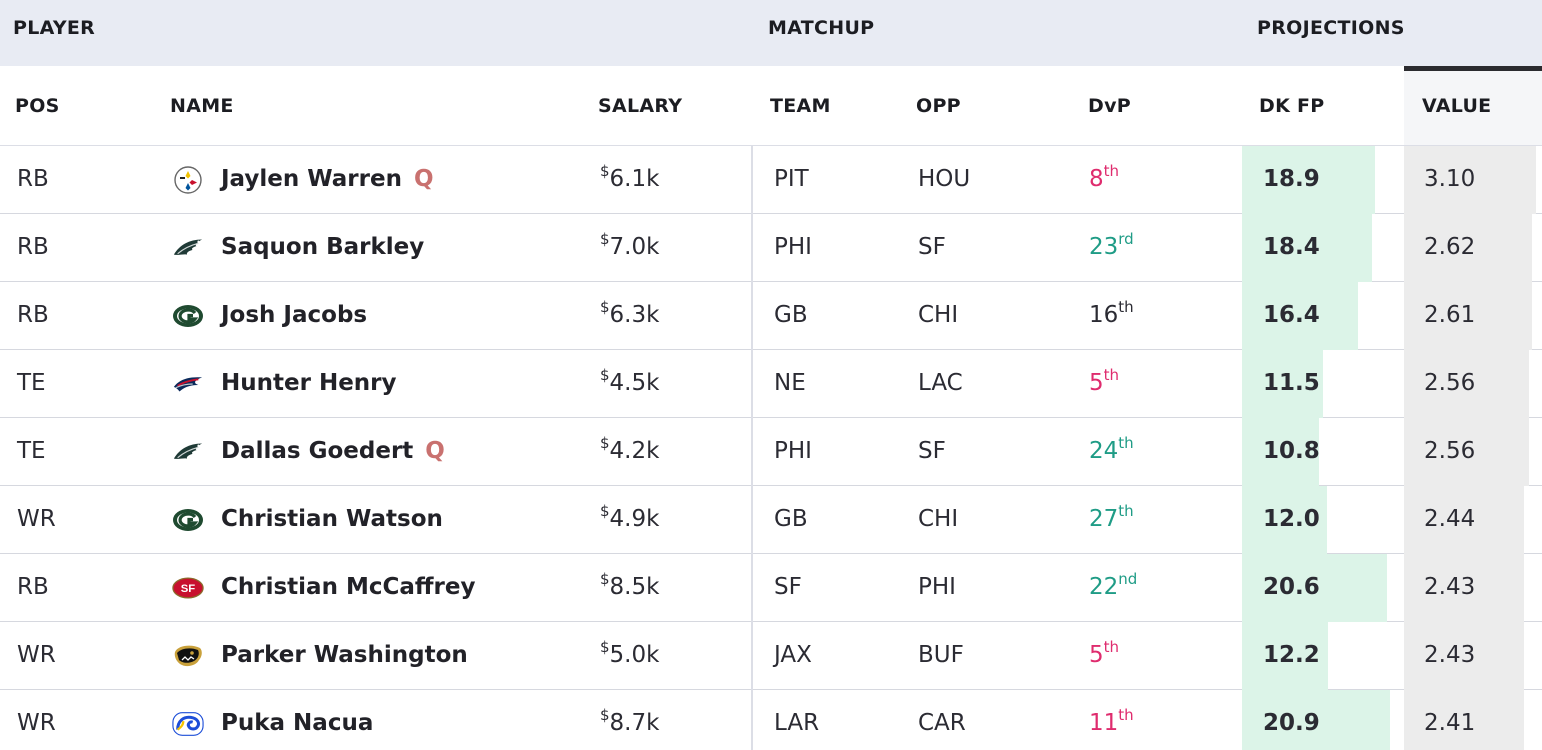  What do you see at coordinates (634, 587) in the screenshot?
I see `salary-value: 8.5k` at bounding box center [634, 587].